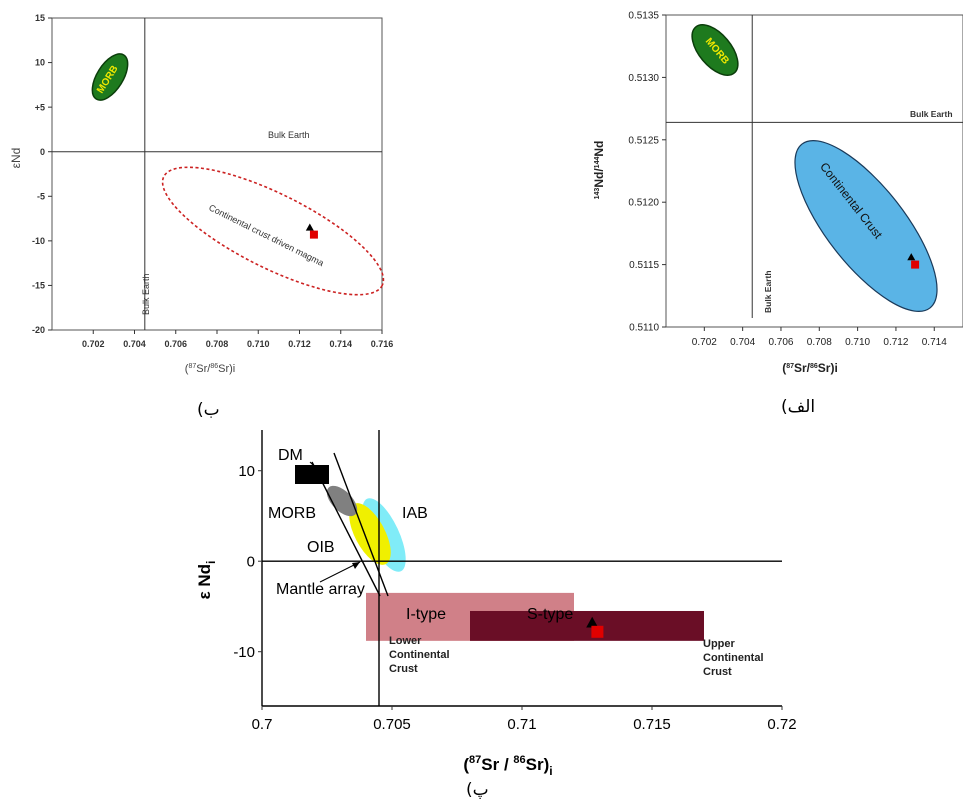 The height and width of the screenshot is (805, 963). What do you see at coordinates (866, 226) in the screenshot?
I see `continental-crust-field` at bounding box center [866, 226].